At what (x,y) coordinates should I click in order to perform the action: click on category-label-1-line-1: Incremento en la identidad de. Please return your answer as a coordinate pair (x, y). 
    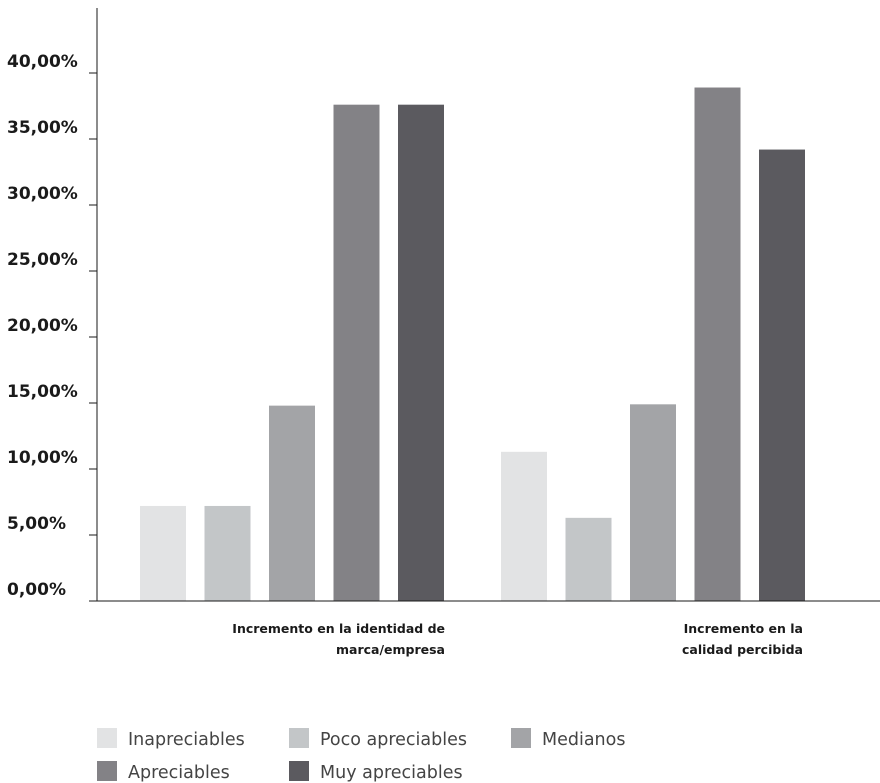
    Looking at the image, I should click on (338, 628).